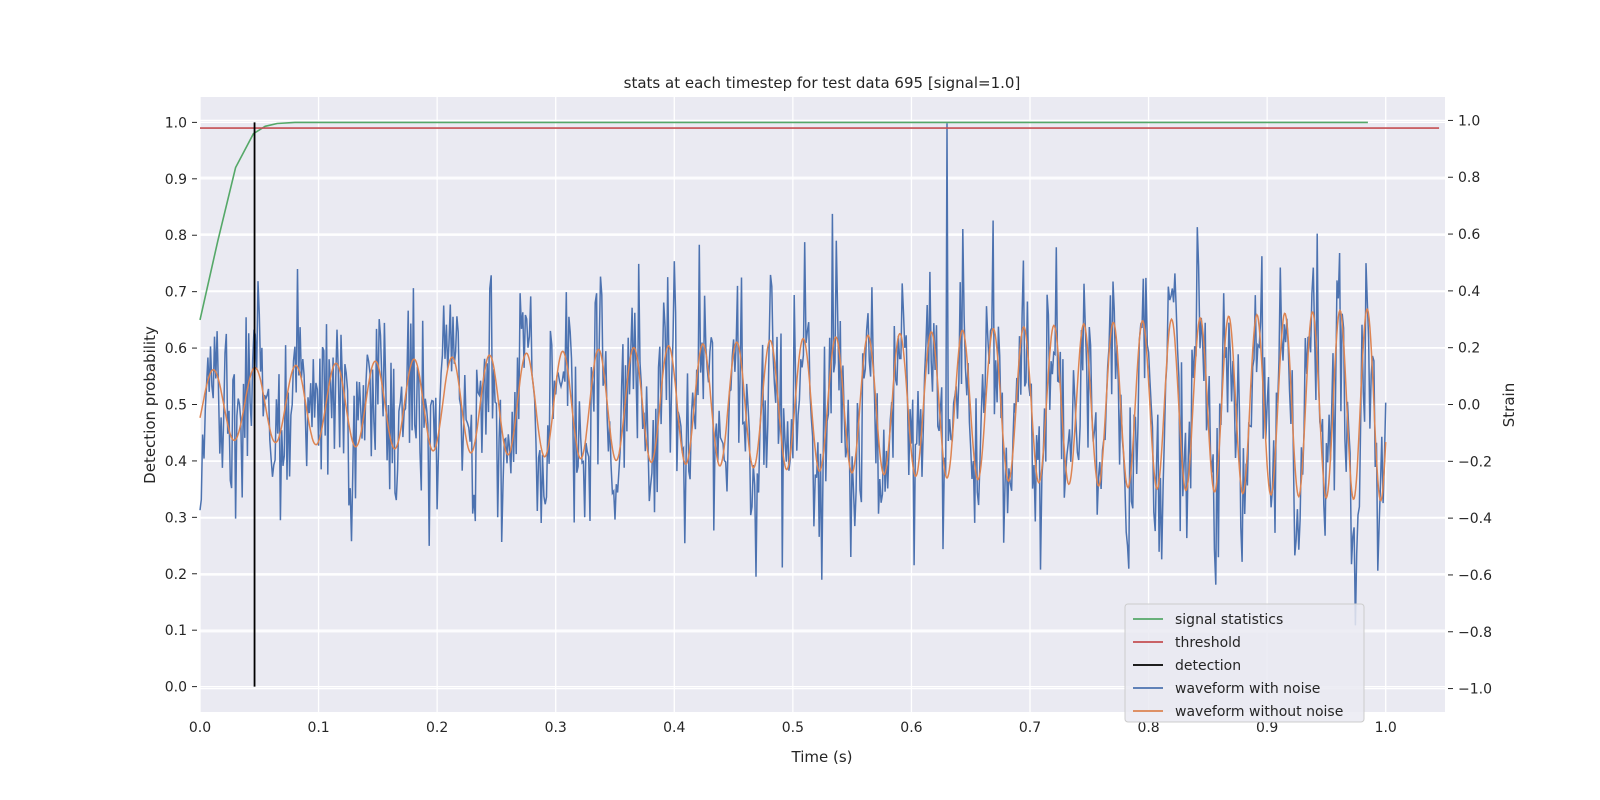  Describe the element at coordinates (176, 406) in the screenshot. I see `left-tick-label: 0.5` at that location.